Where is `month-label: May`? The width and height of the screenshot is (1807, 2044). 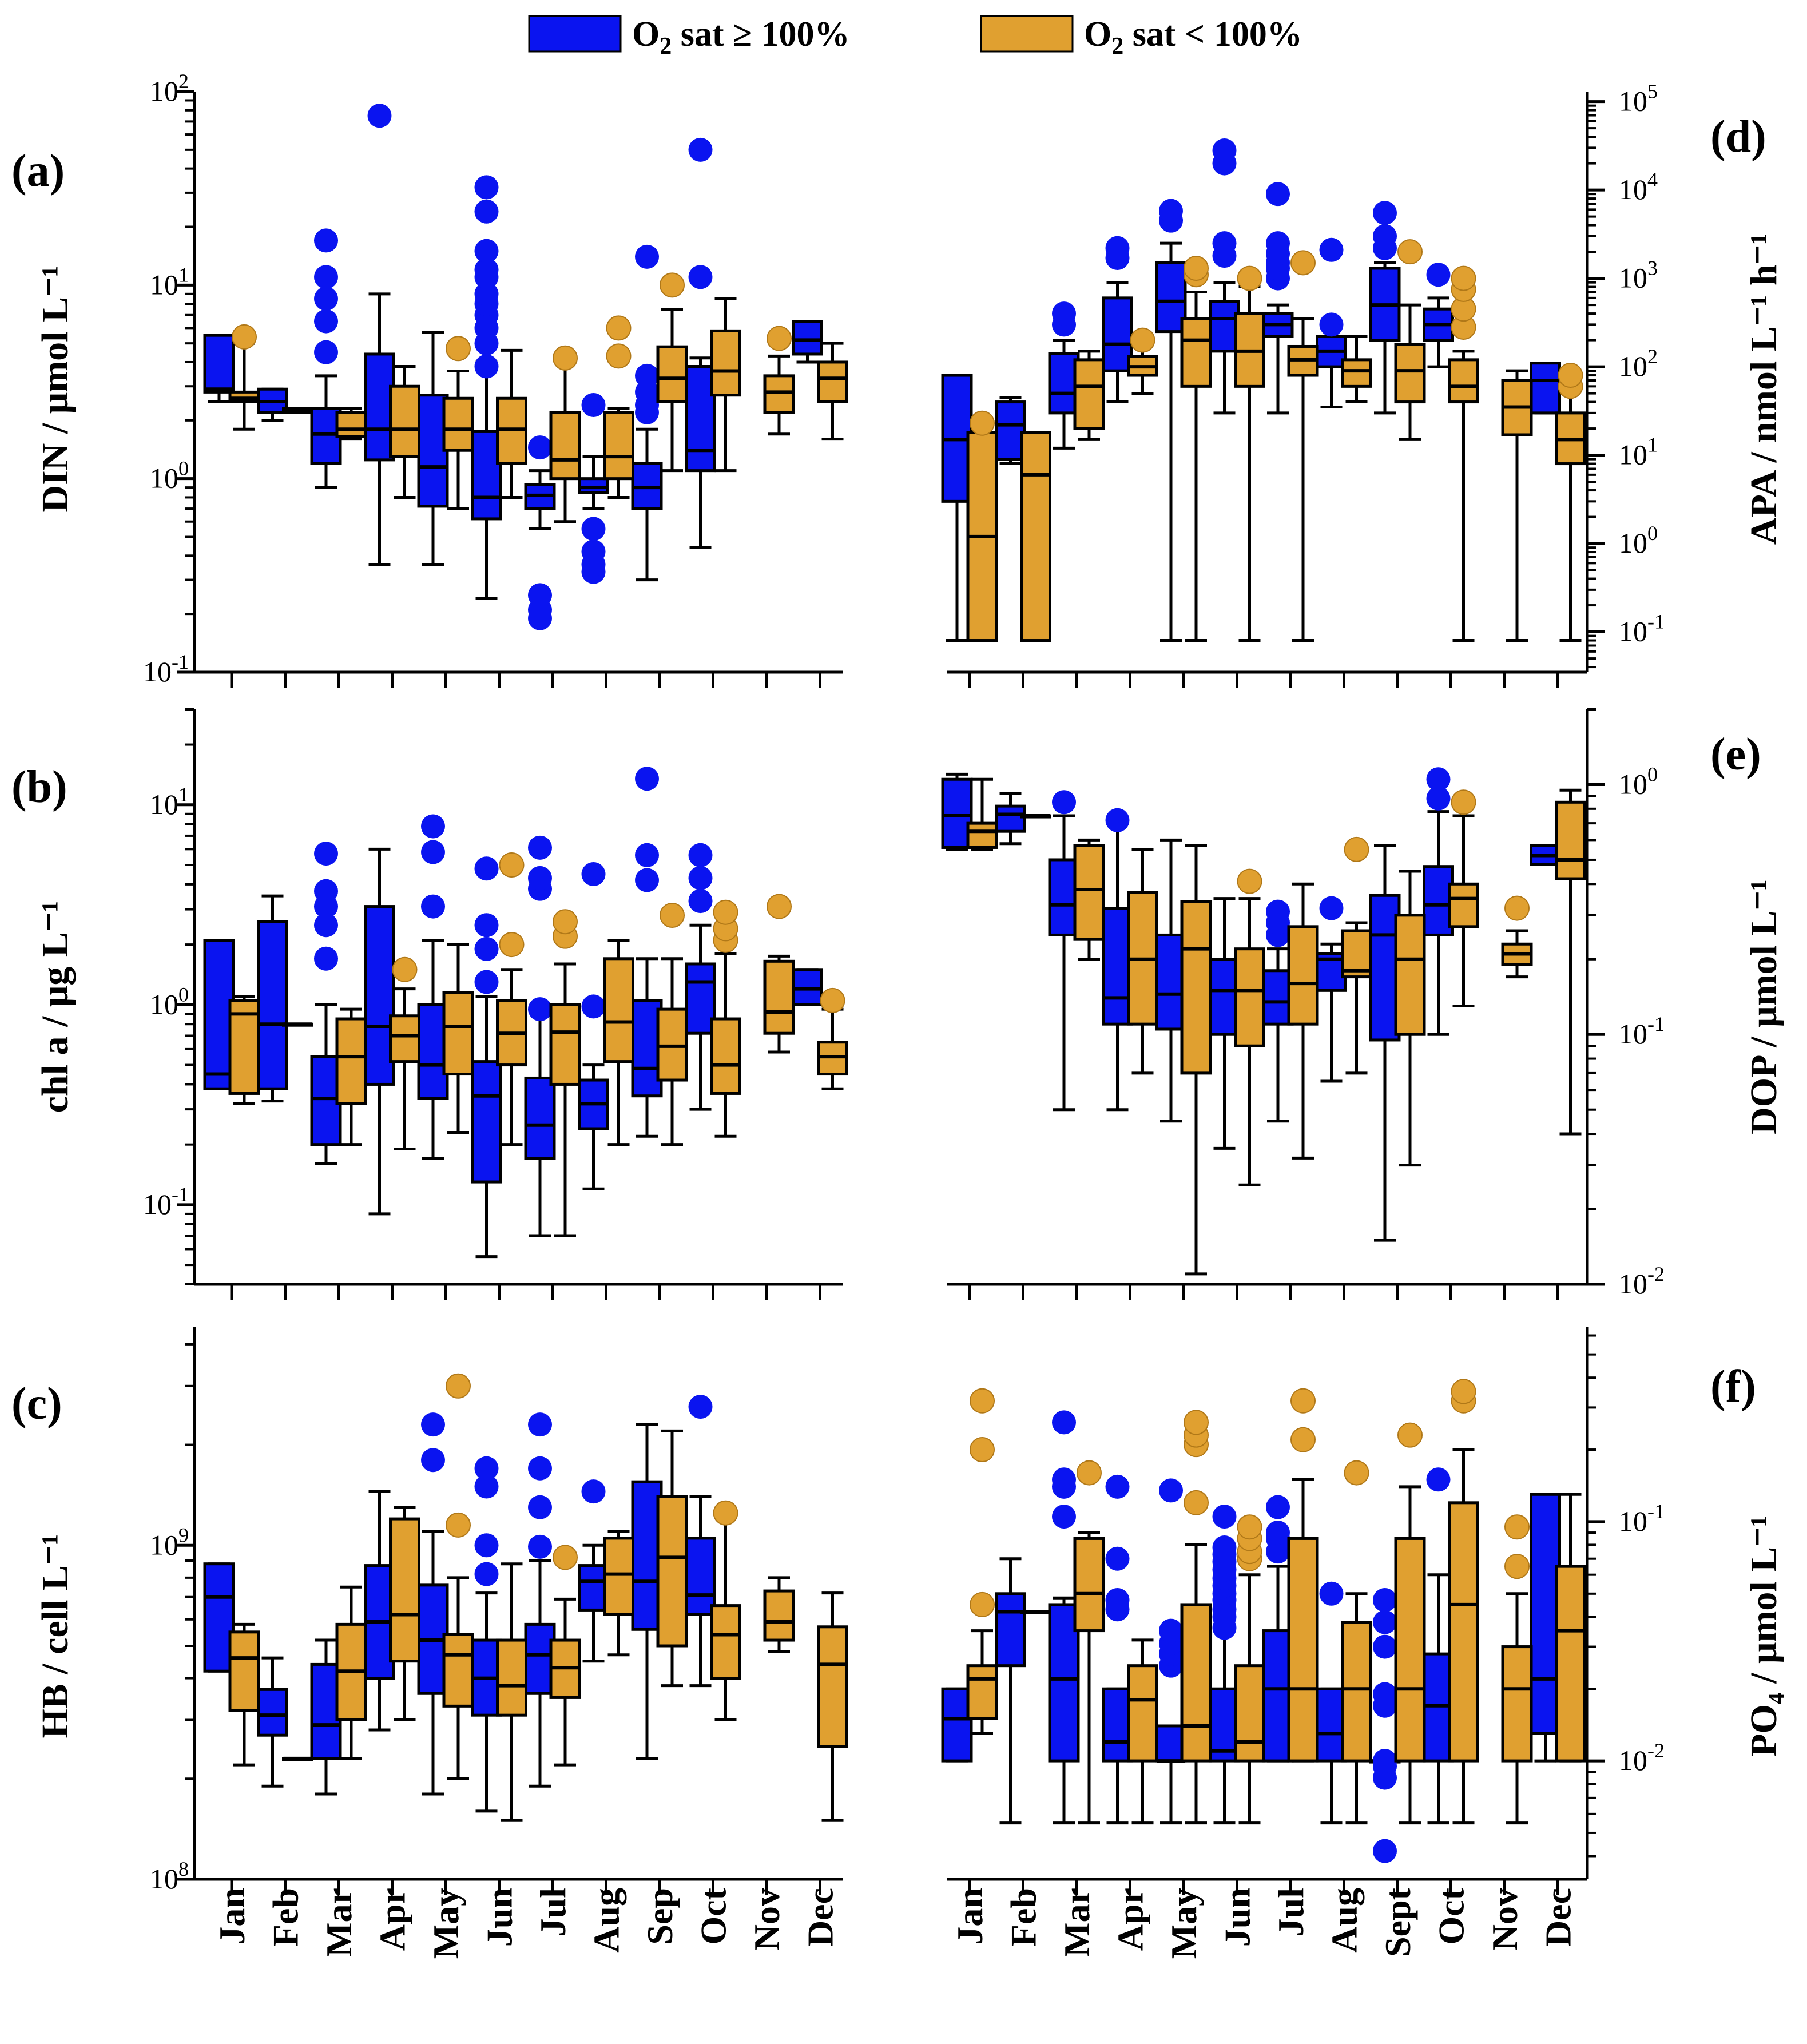
month-label: May is located at coordinates (1183, 1924).